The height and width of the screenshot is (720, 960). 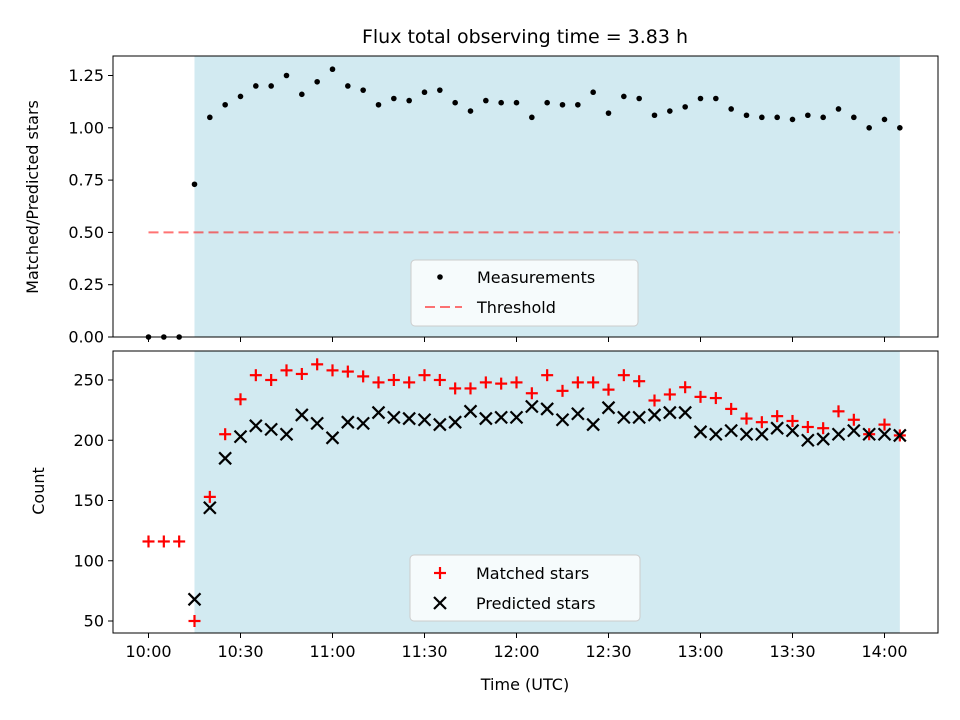 I want to click on x-tick-label: 12:00, so click(x=516, y=651).